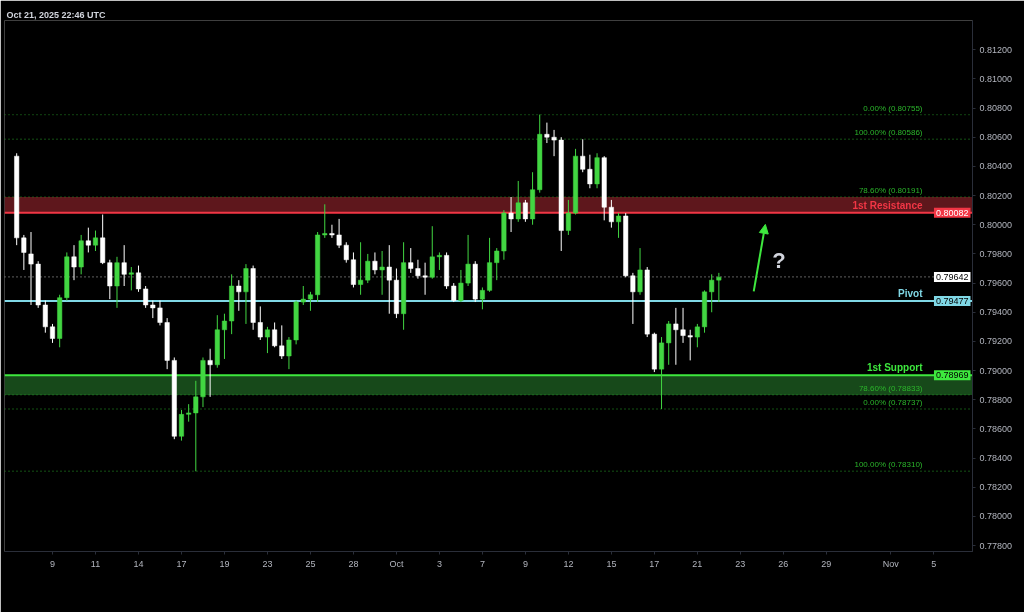  What do you see at coordinates (996, 224) in the screenshot?
I see `y-tick-label: 0.80000` at bounding box center [996, 224].